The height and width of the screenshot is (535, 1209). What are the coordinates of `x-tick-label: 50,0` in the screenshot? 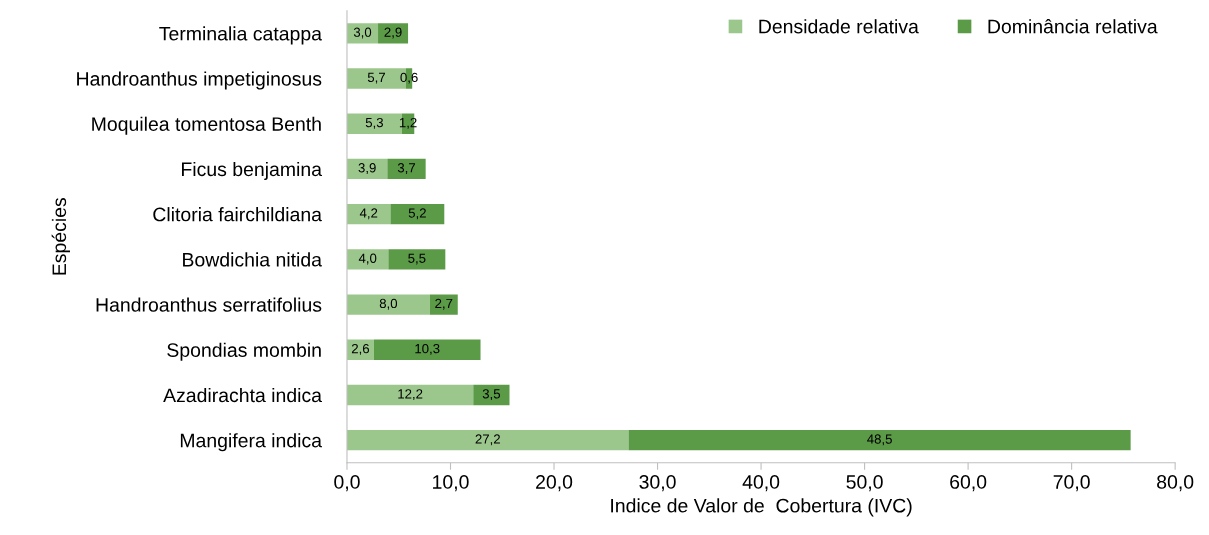 It's located at (864, 483).